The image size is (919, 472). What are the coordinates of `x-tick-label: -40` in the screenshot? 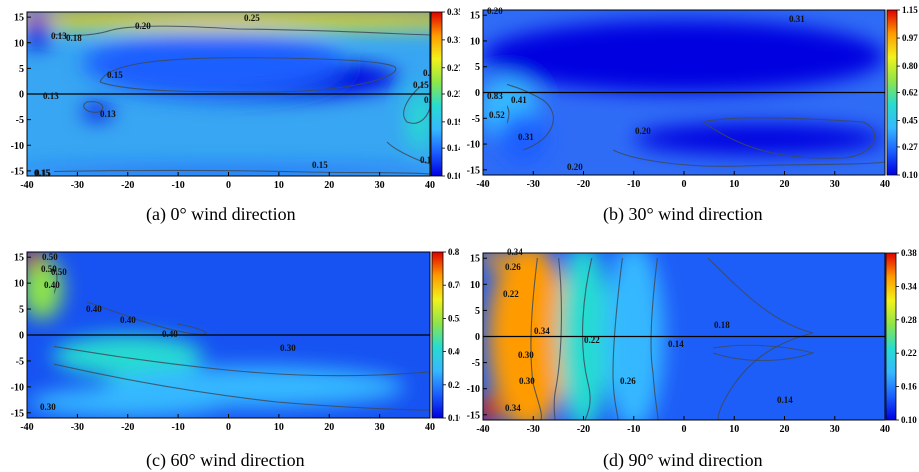 It's located at (482, 184).